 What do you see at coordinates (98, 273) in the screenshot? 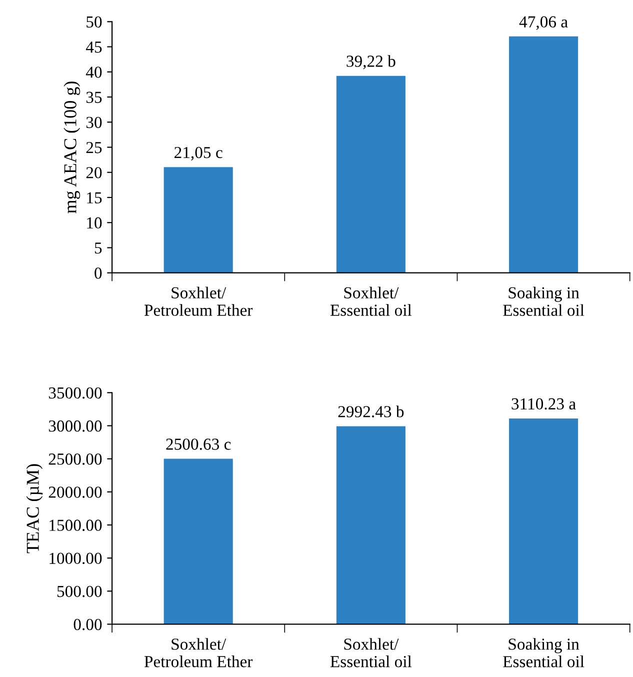
I see `y-tick-label: 0` at bounding box center [98, 273].